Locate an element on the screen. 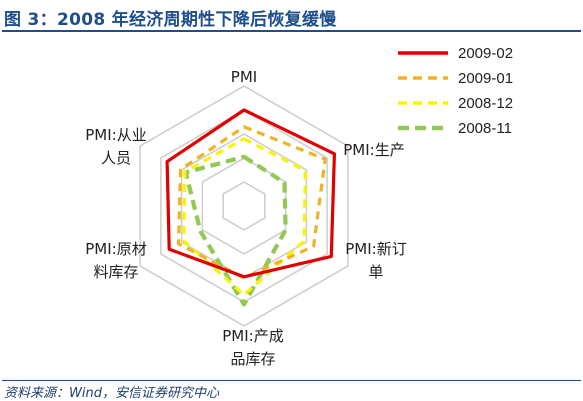  legend: 2009-02 2009-01 2008-12 2008-11 is located at coordinates (455, 91).